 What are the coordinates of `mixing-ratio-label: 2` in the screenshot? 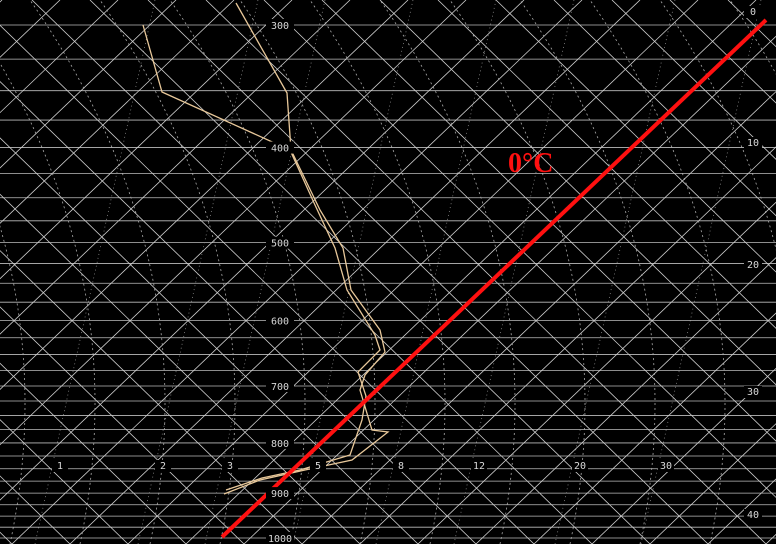 It's located at (163, 466).